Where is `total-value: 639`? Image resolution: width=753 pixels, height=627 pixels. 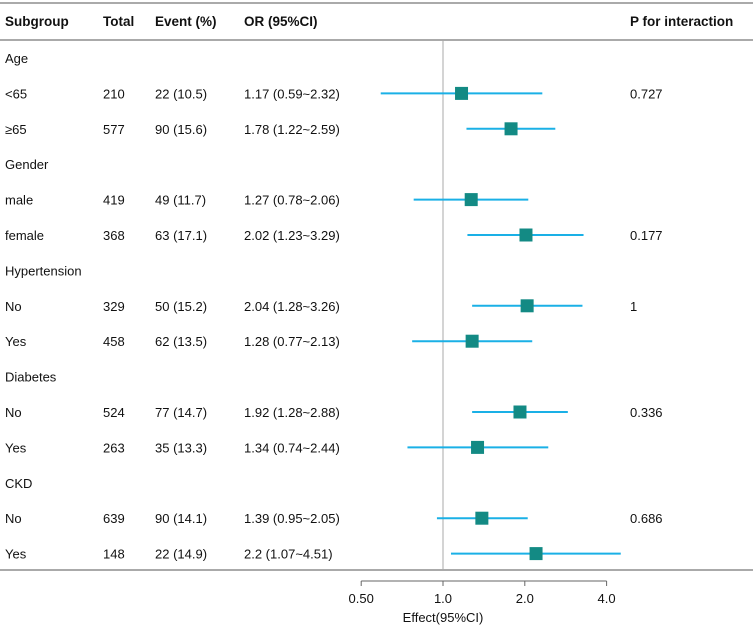
total-value: 639 is located at coordinates (114, 518).